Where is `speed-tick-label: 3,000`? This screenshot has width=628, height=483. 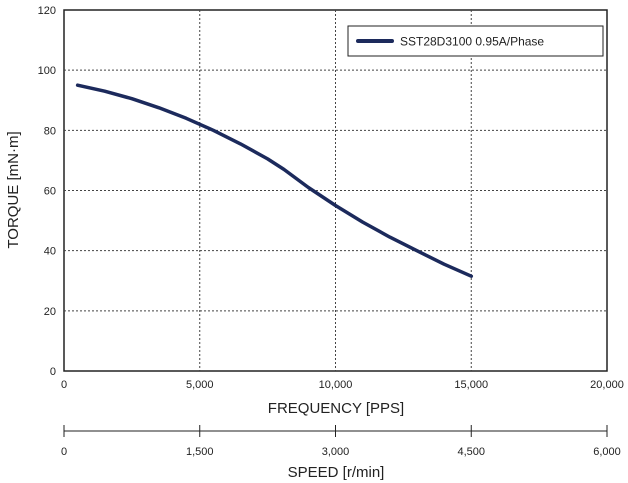
speed-tick-label: 3,000 is located at coordinates (336, 452).